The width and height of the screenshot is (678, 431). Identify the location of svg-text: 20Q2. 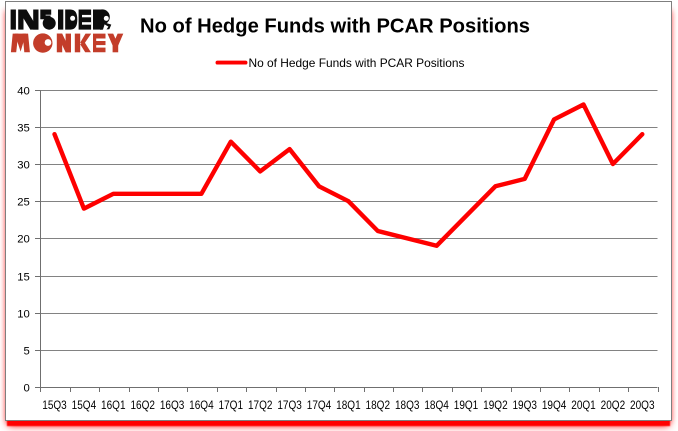
(613, 406).